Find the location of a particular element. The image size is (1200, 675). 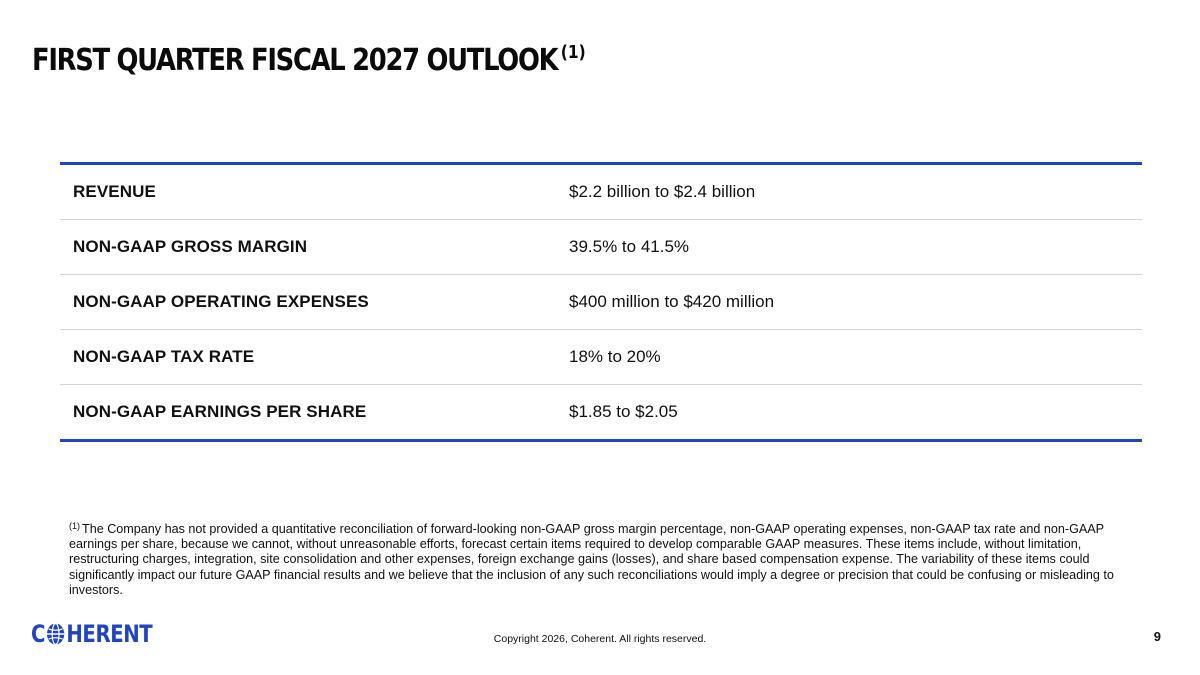

outlook-row-tax-rate: NON-GAAP TAX RATE 18% to 20% is located at coordinates (601, 357).